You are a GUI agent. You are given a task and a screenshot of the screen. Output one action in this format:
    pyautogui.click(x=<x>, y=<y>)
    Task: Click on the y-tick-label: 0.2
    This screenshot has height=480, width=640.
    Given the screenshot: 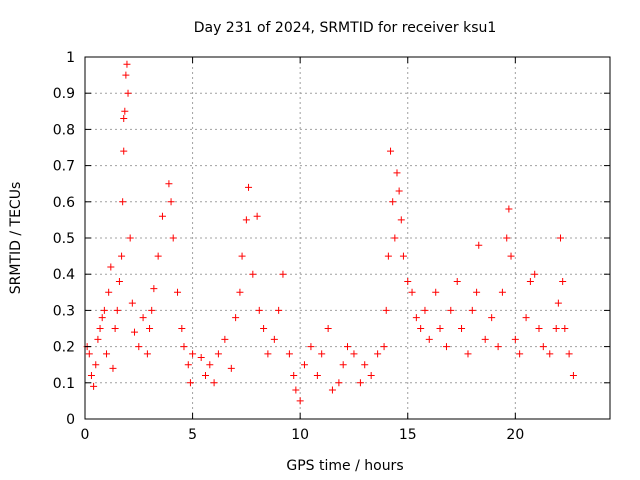 What is the action you would take?
    pyautogui.click(x=64, y=348)
    